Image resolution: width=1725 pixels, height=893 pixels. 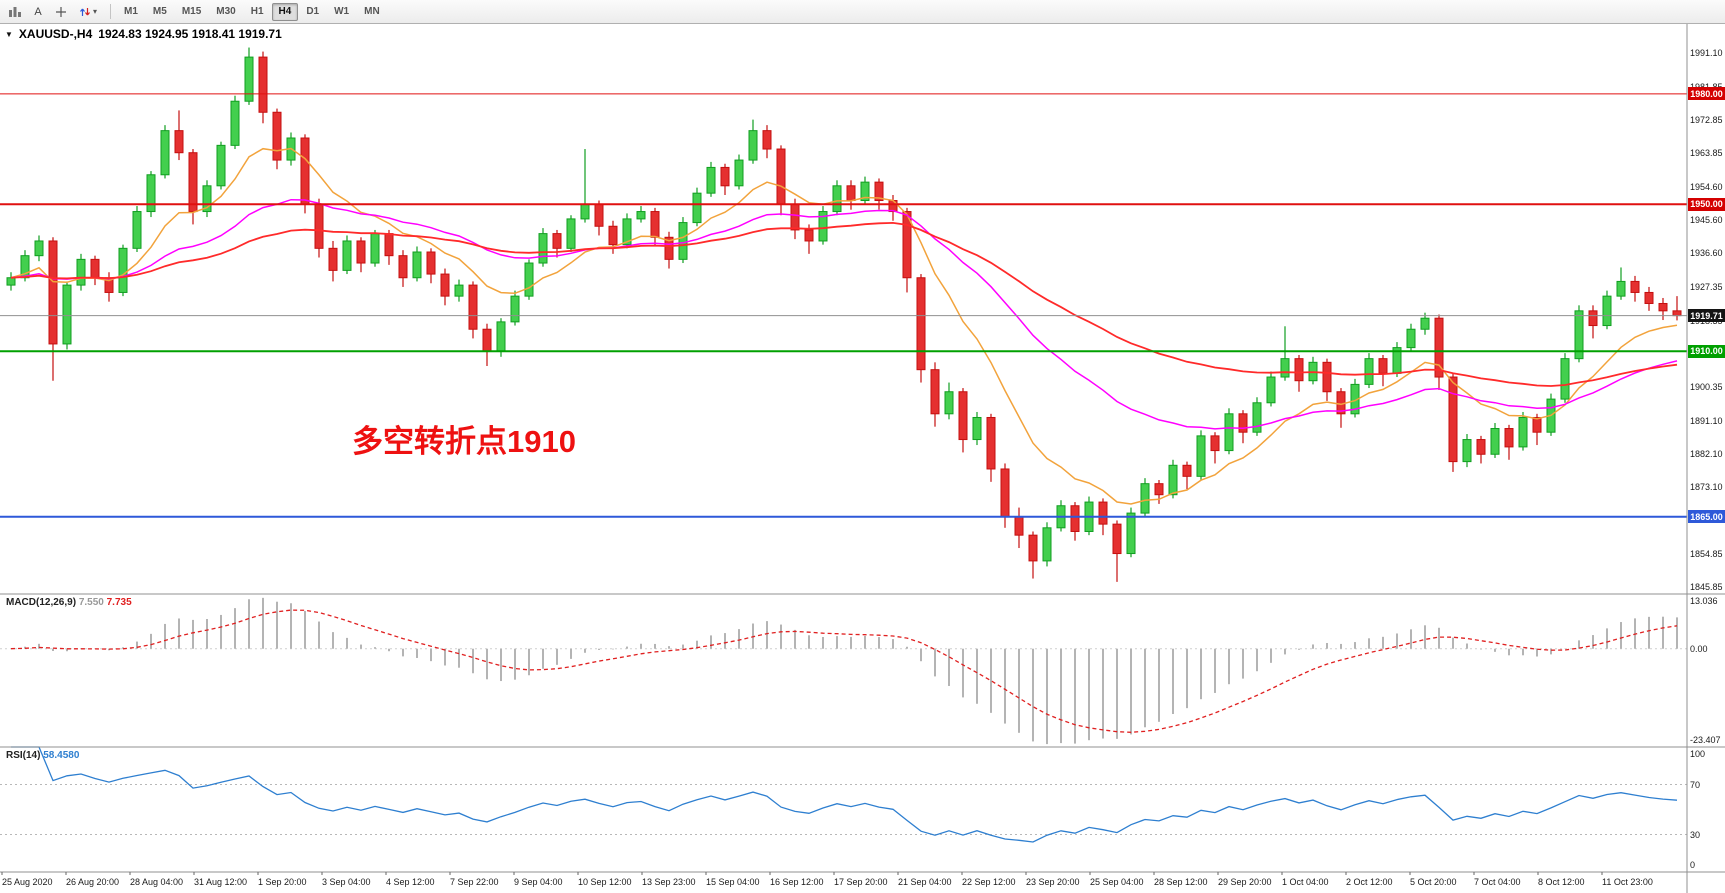 What do you see at coordinates (42, 755) in the screenshot?
I see `rsi-label: RSI(14) 58.4580` at bounding box center [42, 755].